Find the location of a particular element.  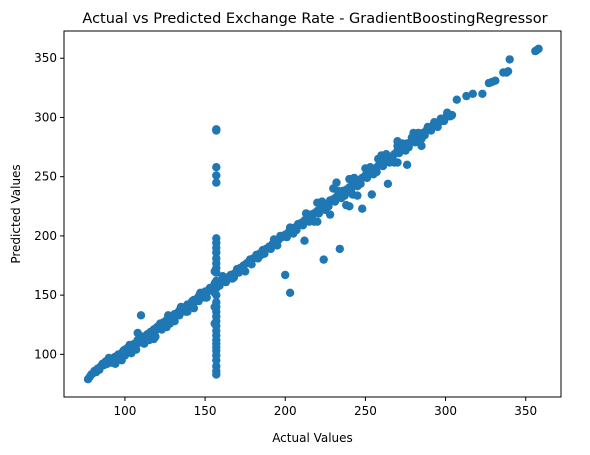

y-tick-label: 200 is located at coordinates (45, 236).